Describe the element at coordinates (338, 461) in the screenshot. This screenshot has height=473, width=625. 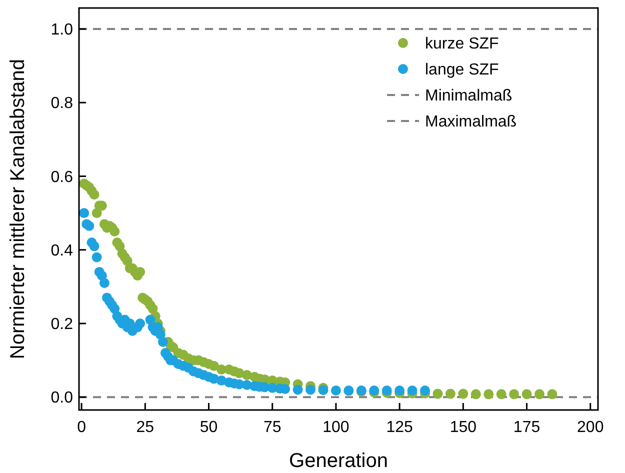
I see `x-axis-title: Generation` at that location.